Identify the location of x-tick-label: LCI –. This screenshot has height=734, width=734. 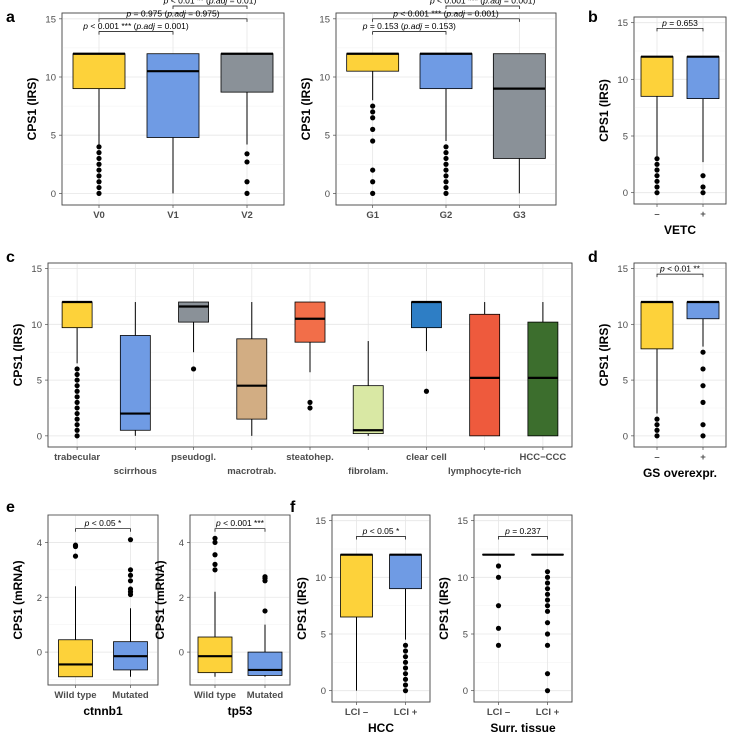
(356, 712).